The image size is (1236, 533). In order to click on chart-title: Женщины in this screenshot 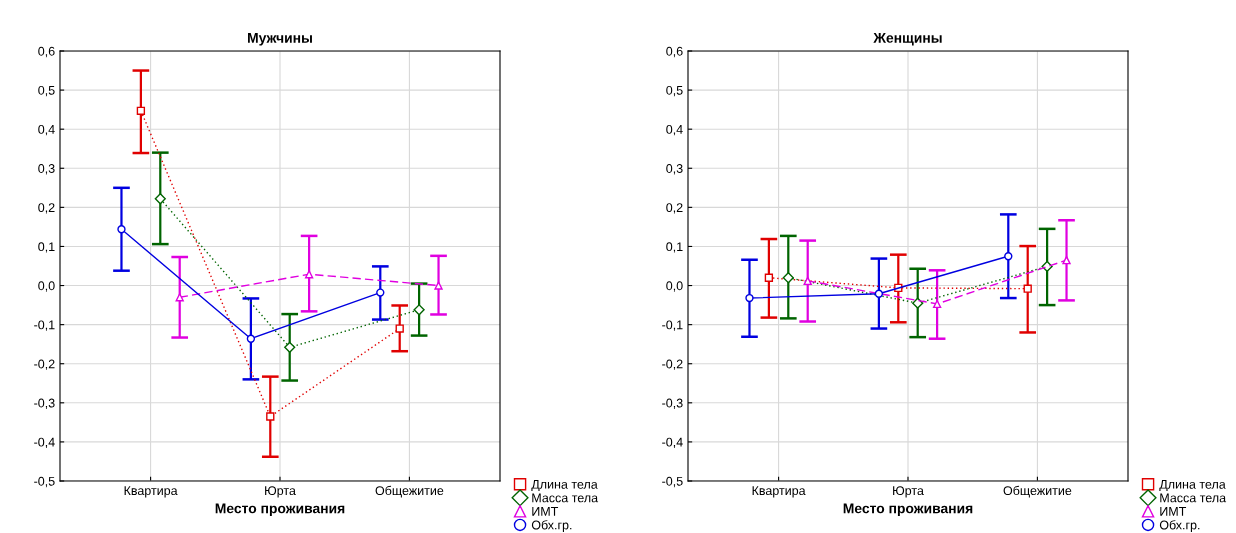, I will do `click(907, 39)`.